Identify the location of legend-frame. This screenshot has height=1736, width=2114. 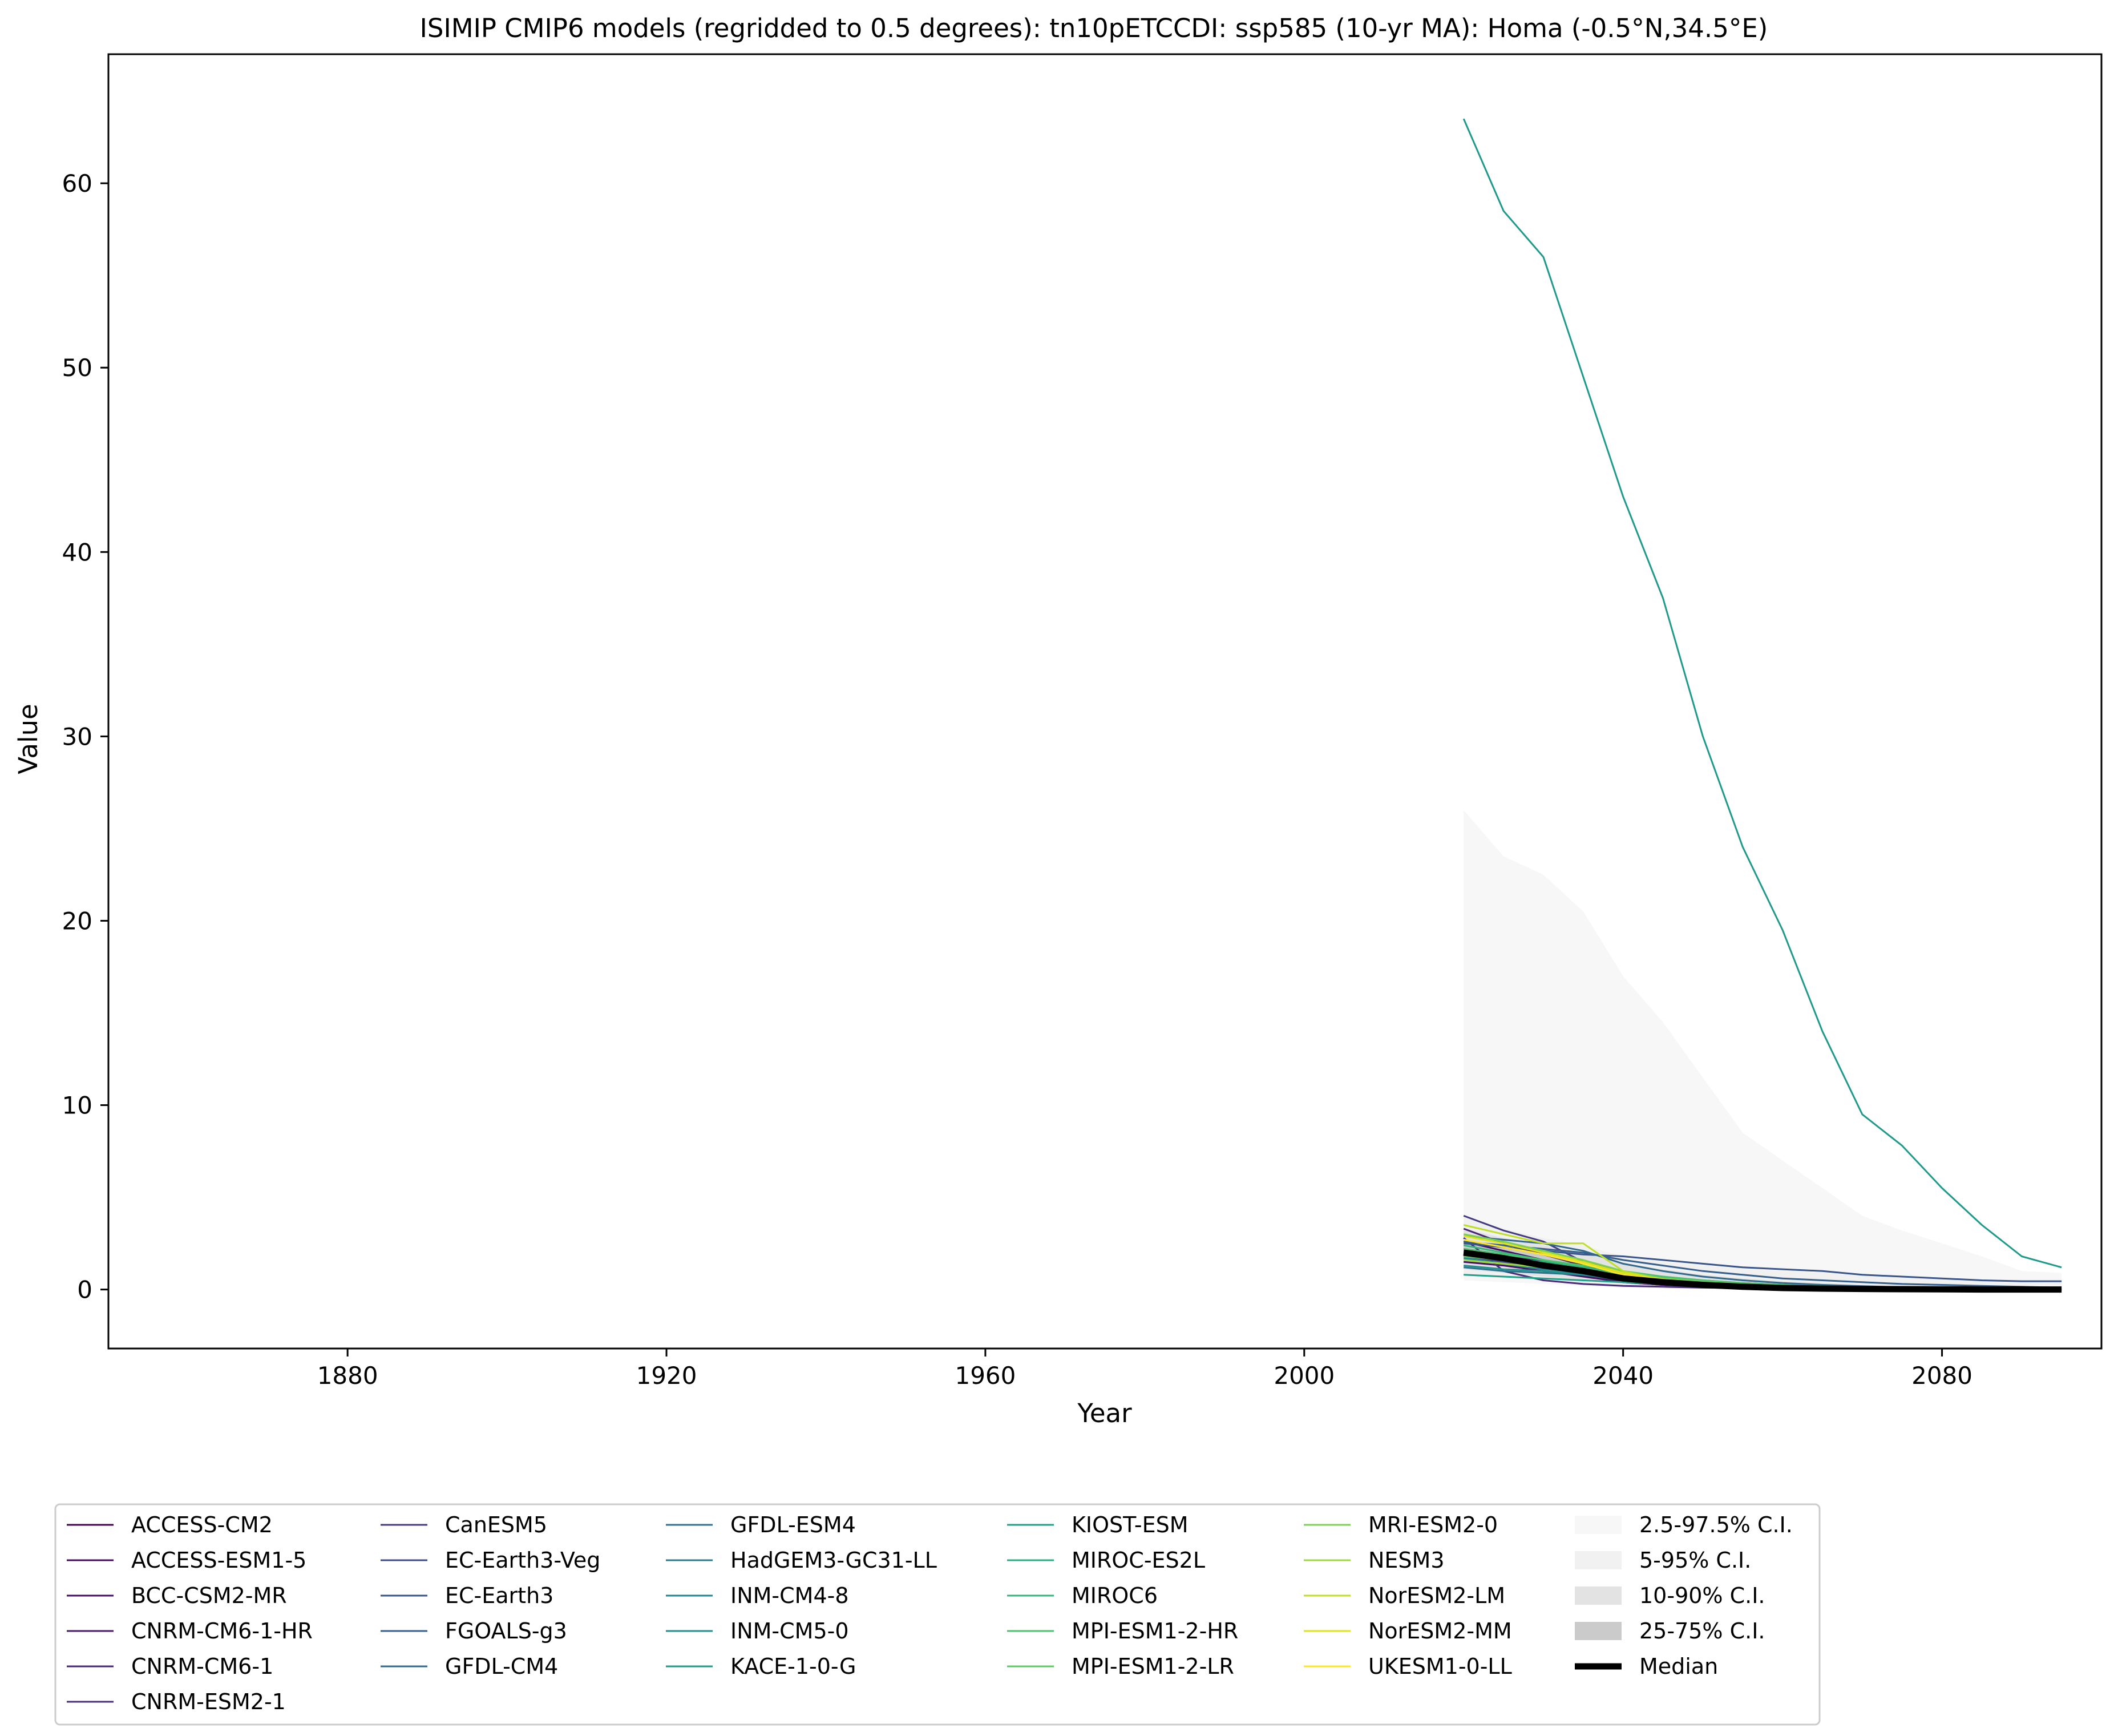
(937, 1614).